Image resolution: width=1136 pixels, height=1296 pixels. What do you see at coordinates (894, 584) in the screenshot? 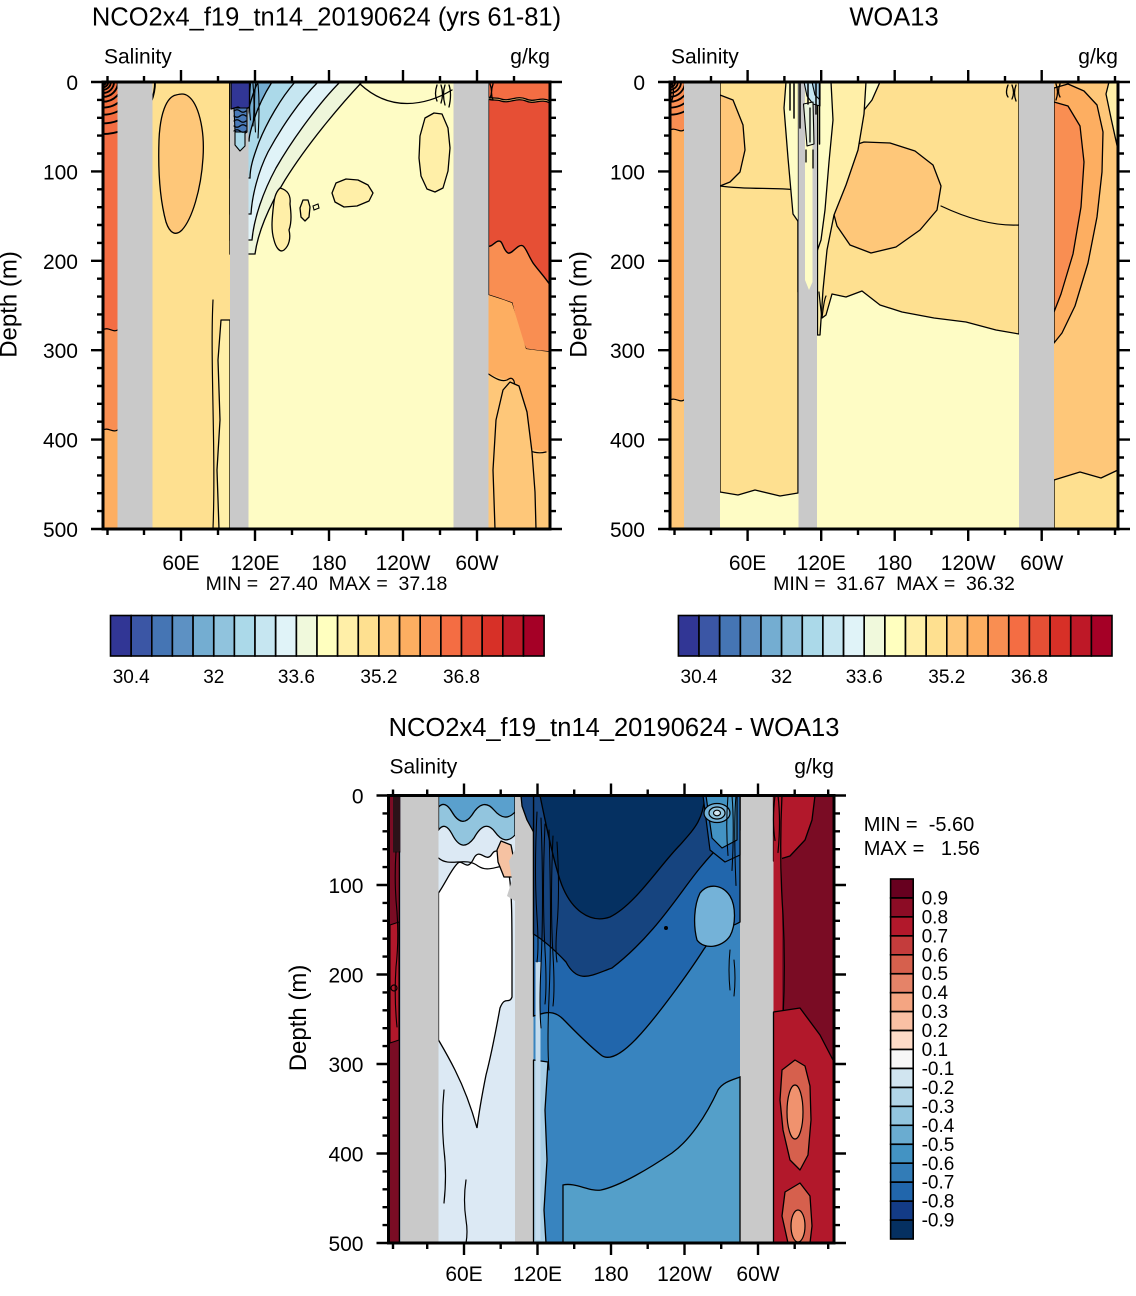
I see `svg-text: MIN = 31.67 MAX = 36.32` at bounding box center [894, 584].